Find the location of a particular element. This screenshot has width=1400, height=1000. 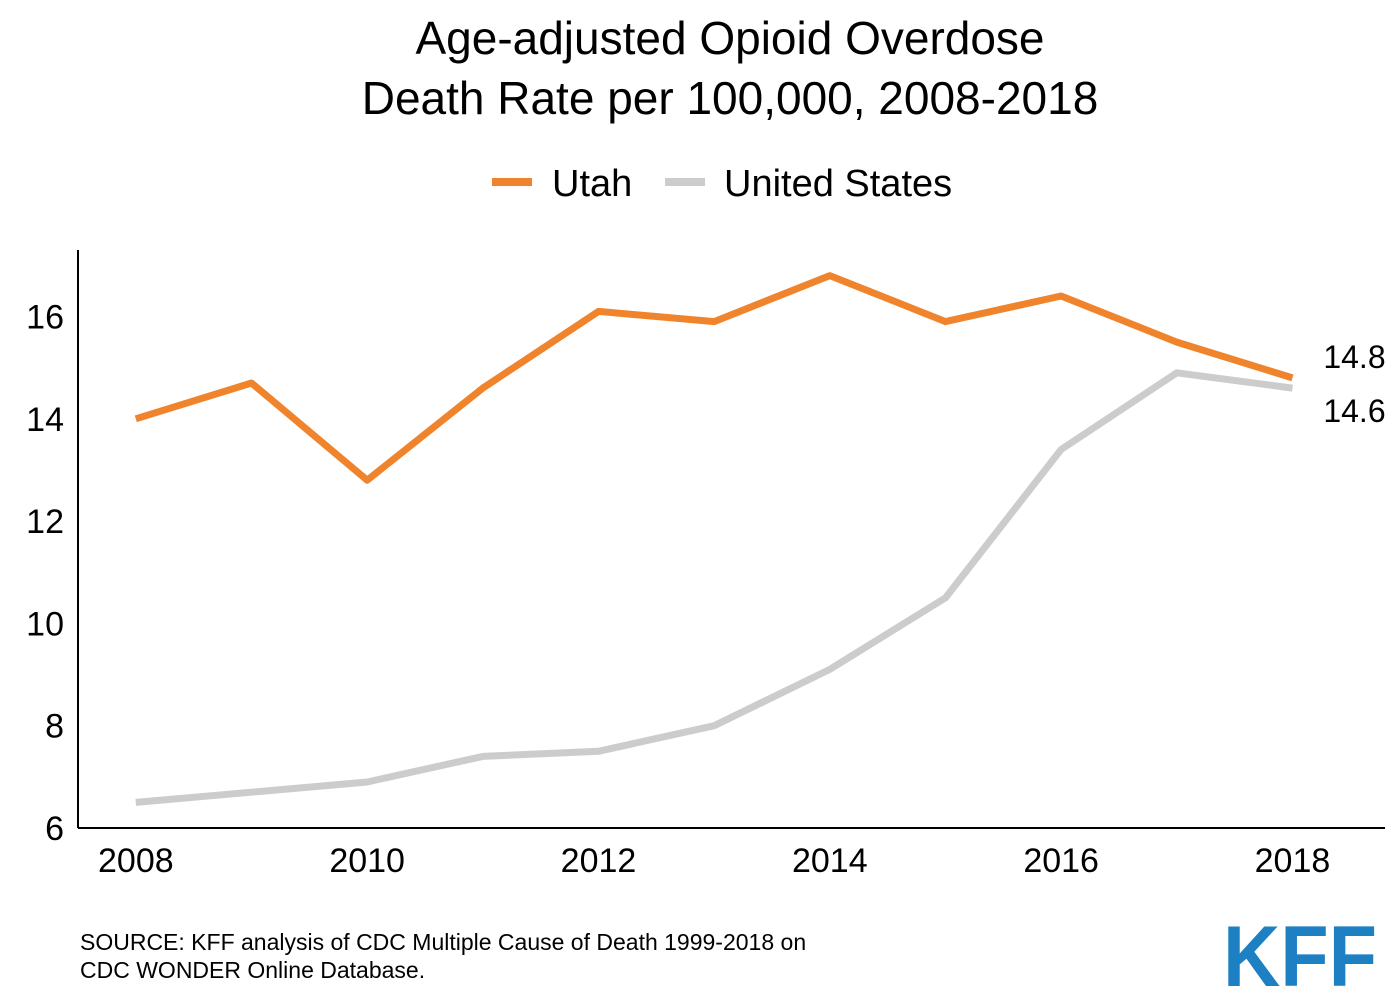

y-tick-label-10: 10 is located at coordinates (45, 624).